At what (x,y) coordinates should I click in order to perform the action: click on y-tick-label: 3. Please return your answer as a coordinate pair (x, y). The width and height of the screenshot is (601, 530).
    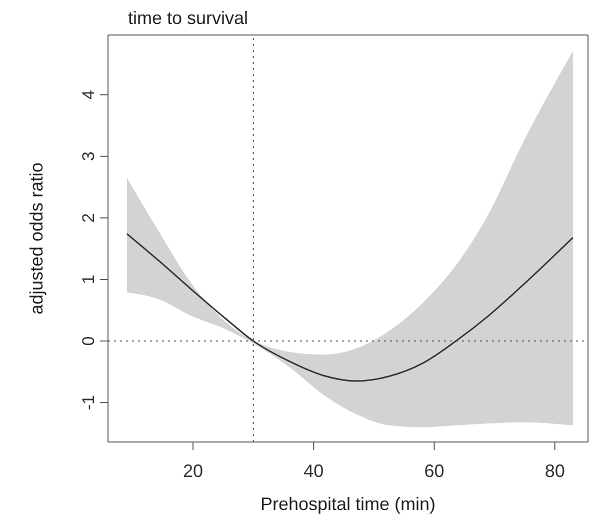
    Looking at the image, I should click on (88, 157).